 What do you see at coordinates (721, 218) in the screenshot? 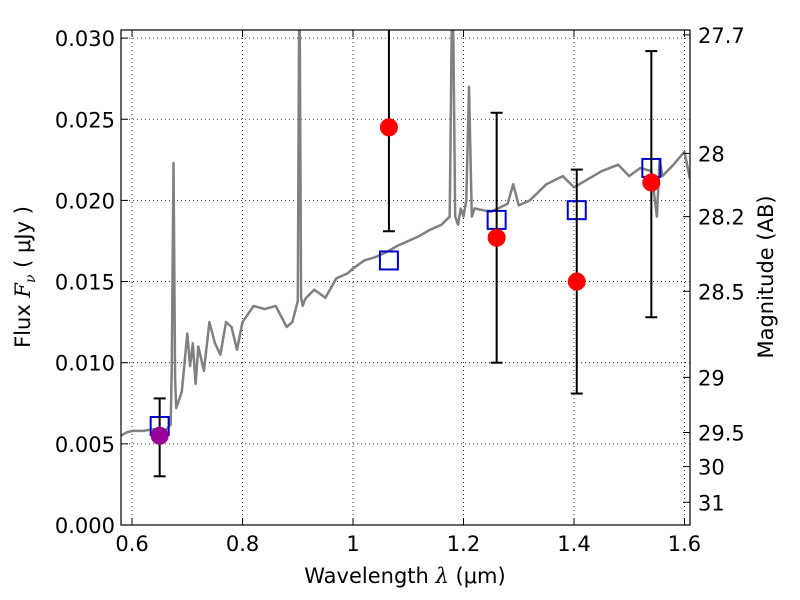
I see `y2-tick-label: 28.2` at bounding box center [721, 218].